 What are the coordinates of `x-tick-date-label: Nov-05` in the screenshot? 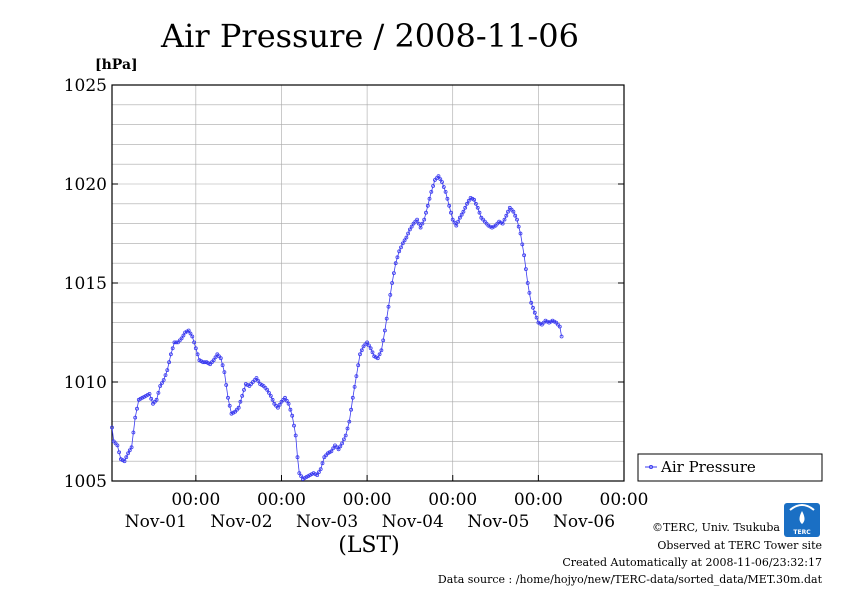 It's located at (498, 522).